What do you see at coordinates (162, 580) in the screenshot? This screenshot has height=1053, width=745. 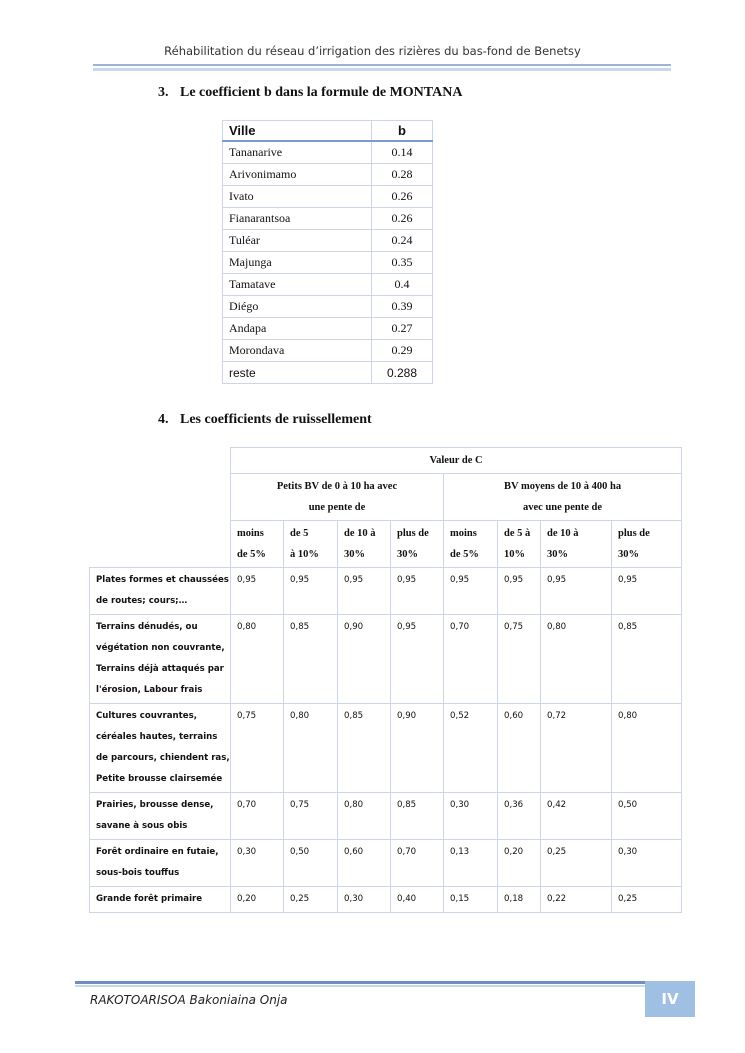 I see `label-line: Plates formes et chaussées` at bounding box center [162, 580].